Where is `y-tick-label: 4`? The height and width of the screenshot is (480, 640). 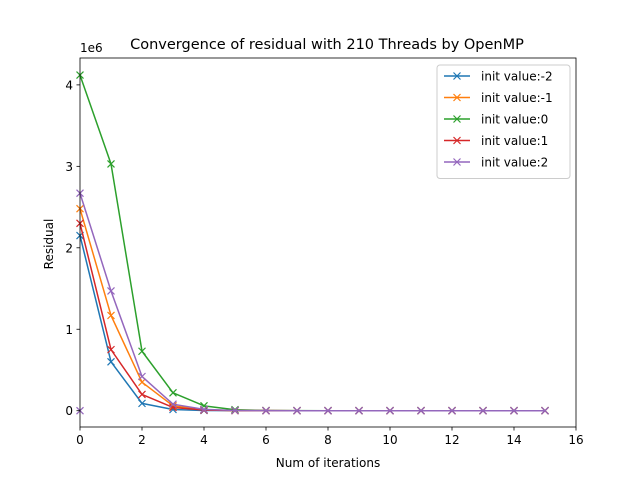 y-tick-label: 4 is located at coordinates (69, 85).